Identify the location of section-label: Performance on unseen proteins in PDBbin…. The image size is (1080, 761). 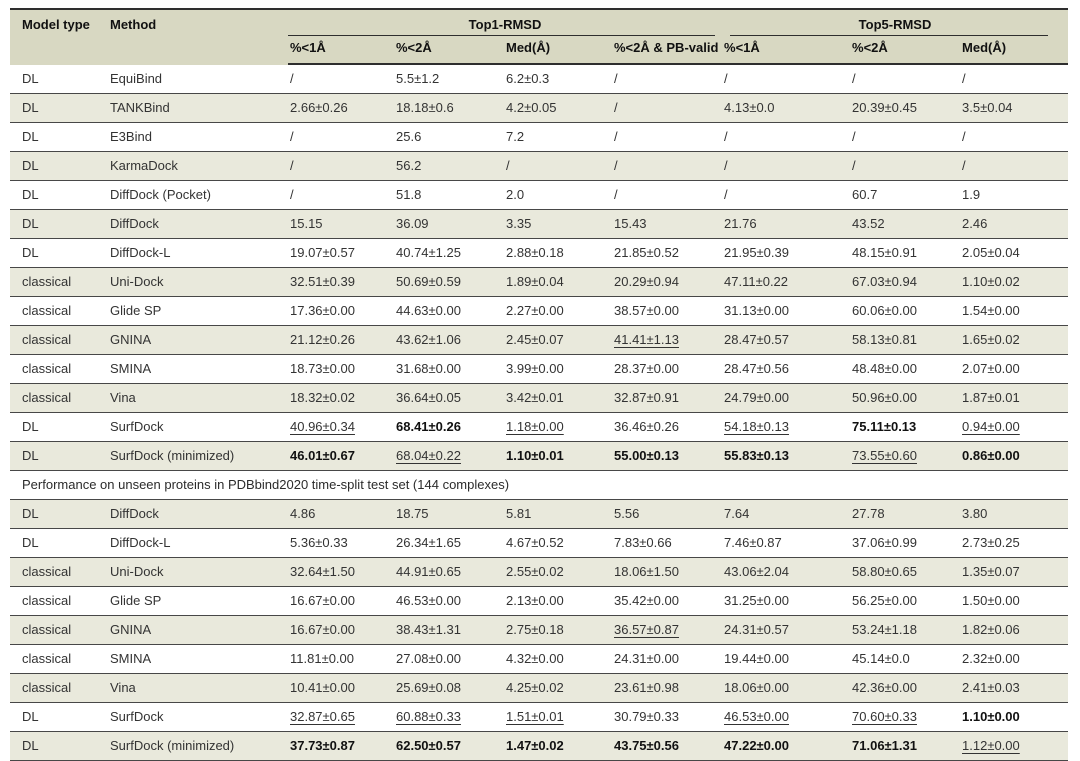
(539, 485).